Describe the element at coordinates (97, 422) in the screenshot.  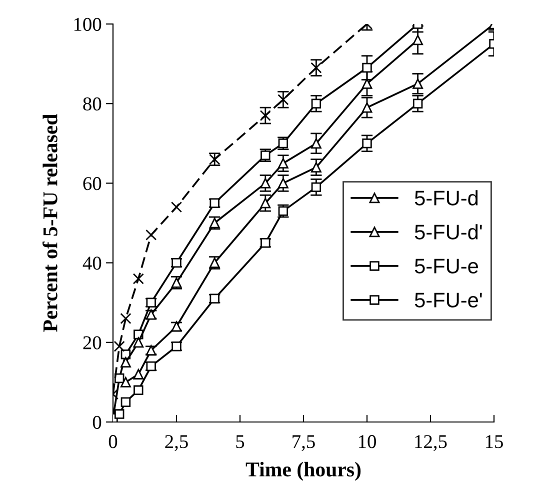
I see `y-tick-label: 0` at that location.